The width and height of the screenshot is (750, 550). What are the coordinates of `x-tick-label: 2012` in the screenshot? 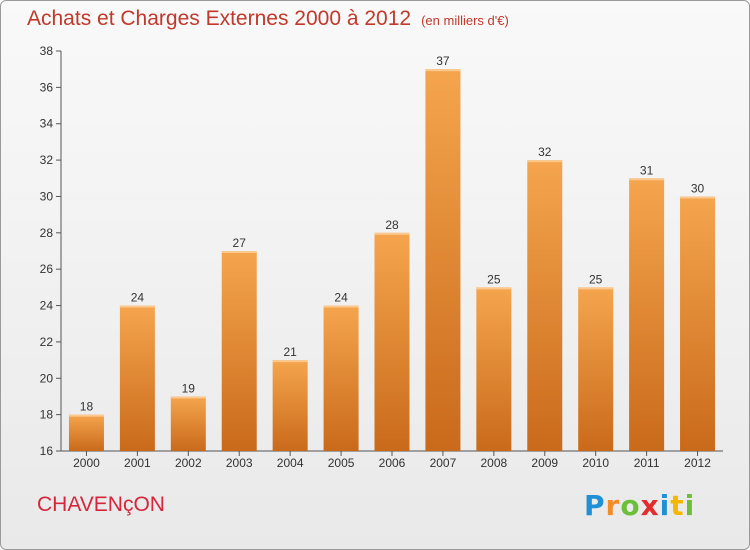 It's located at (697, 463).